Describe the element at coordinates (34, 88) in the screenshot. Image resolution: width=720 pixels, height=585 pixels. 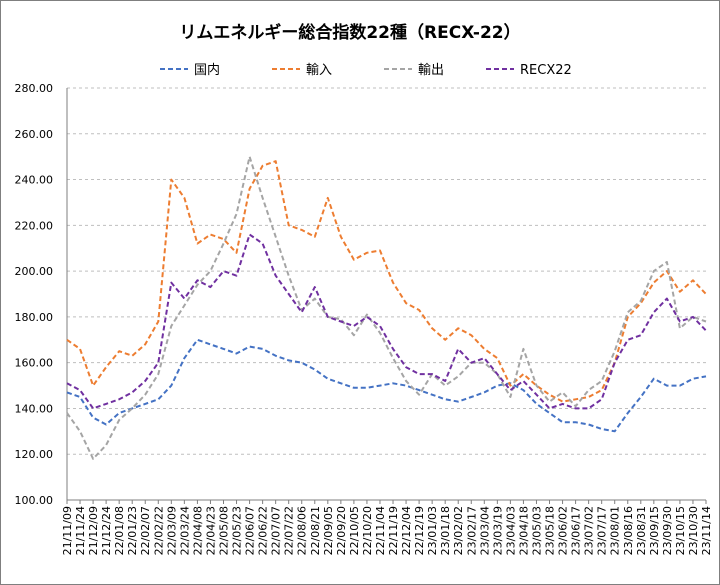
I see `y-tick-label: 280.00` at that location.